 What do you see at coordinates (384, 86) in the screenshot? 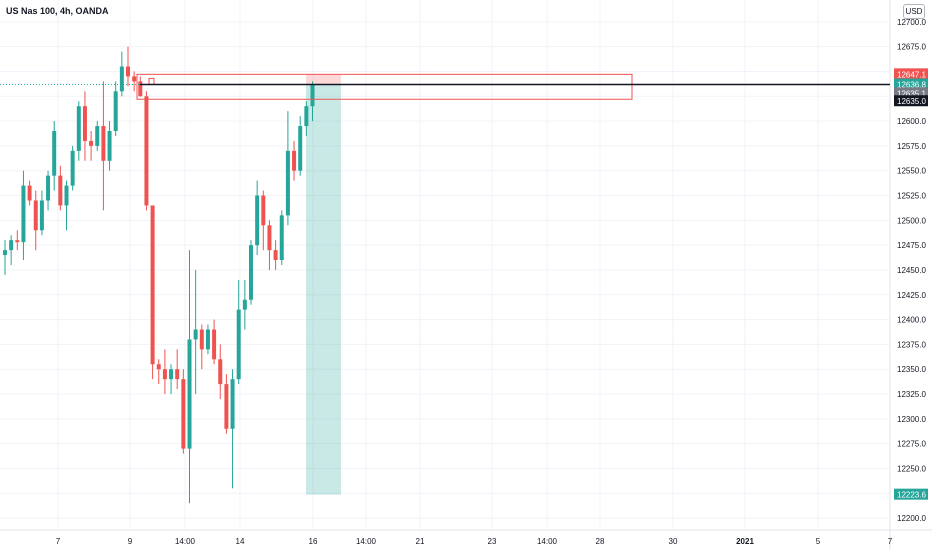
I see `resistance-box` at bounding box center [384, 86].